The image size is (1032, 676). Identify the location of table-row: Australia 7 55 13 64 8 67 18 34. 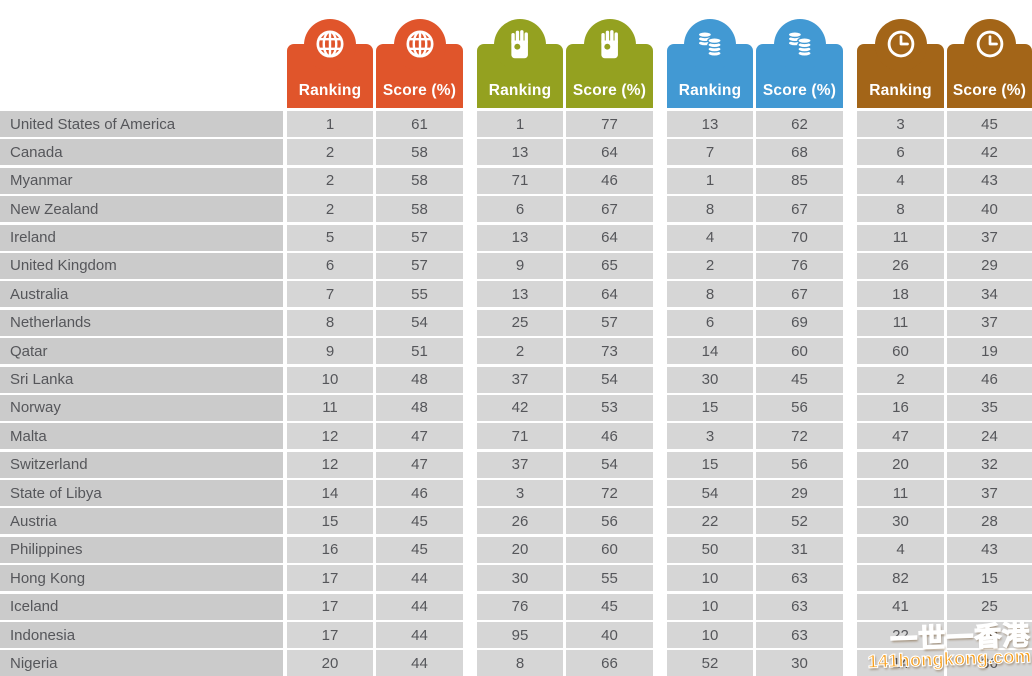
(516, 294).